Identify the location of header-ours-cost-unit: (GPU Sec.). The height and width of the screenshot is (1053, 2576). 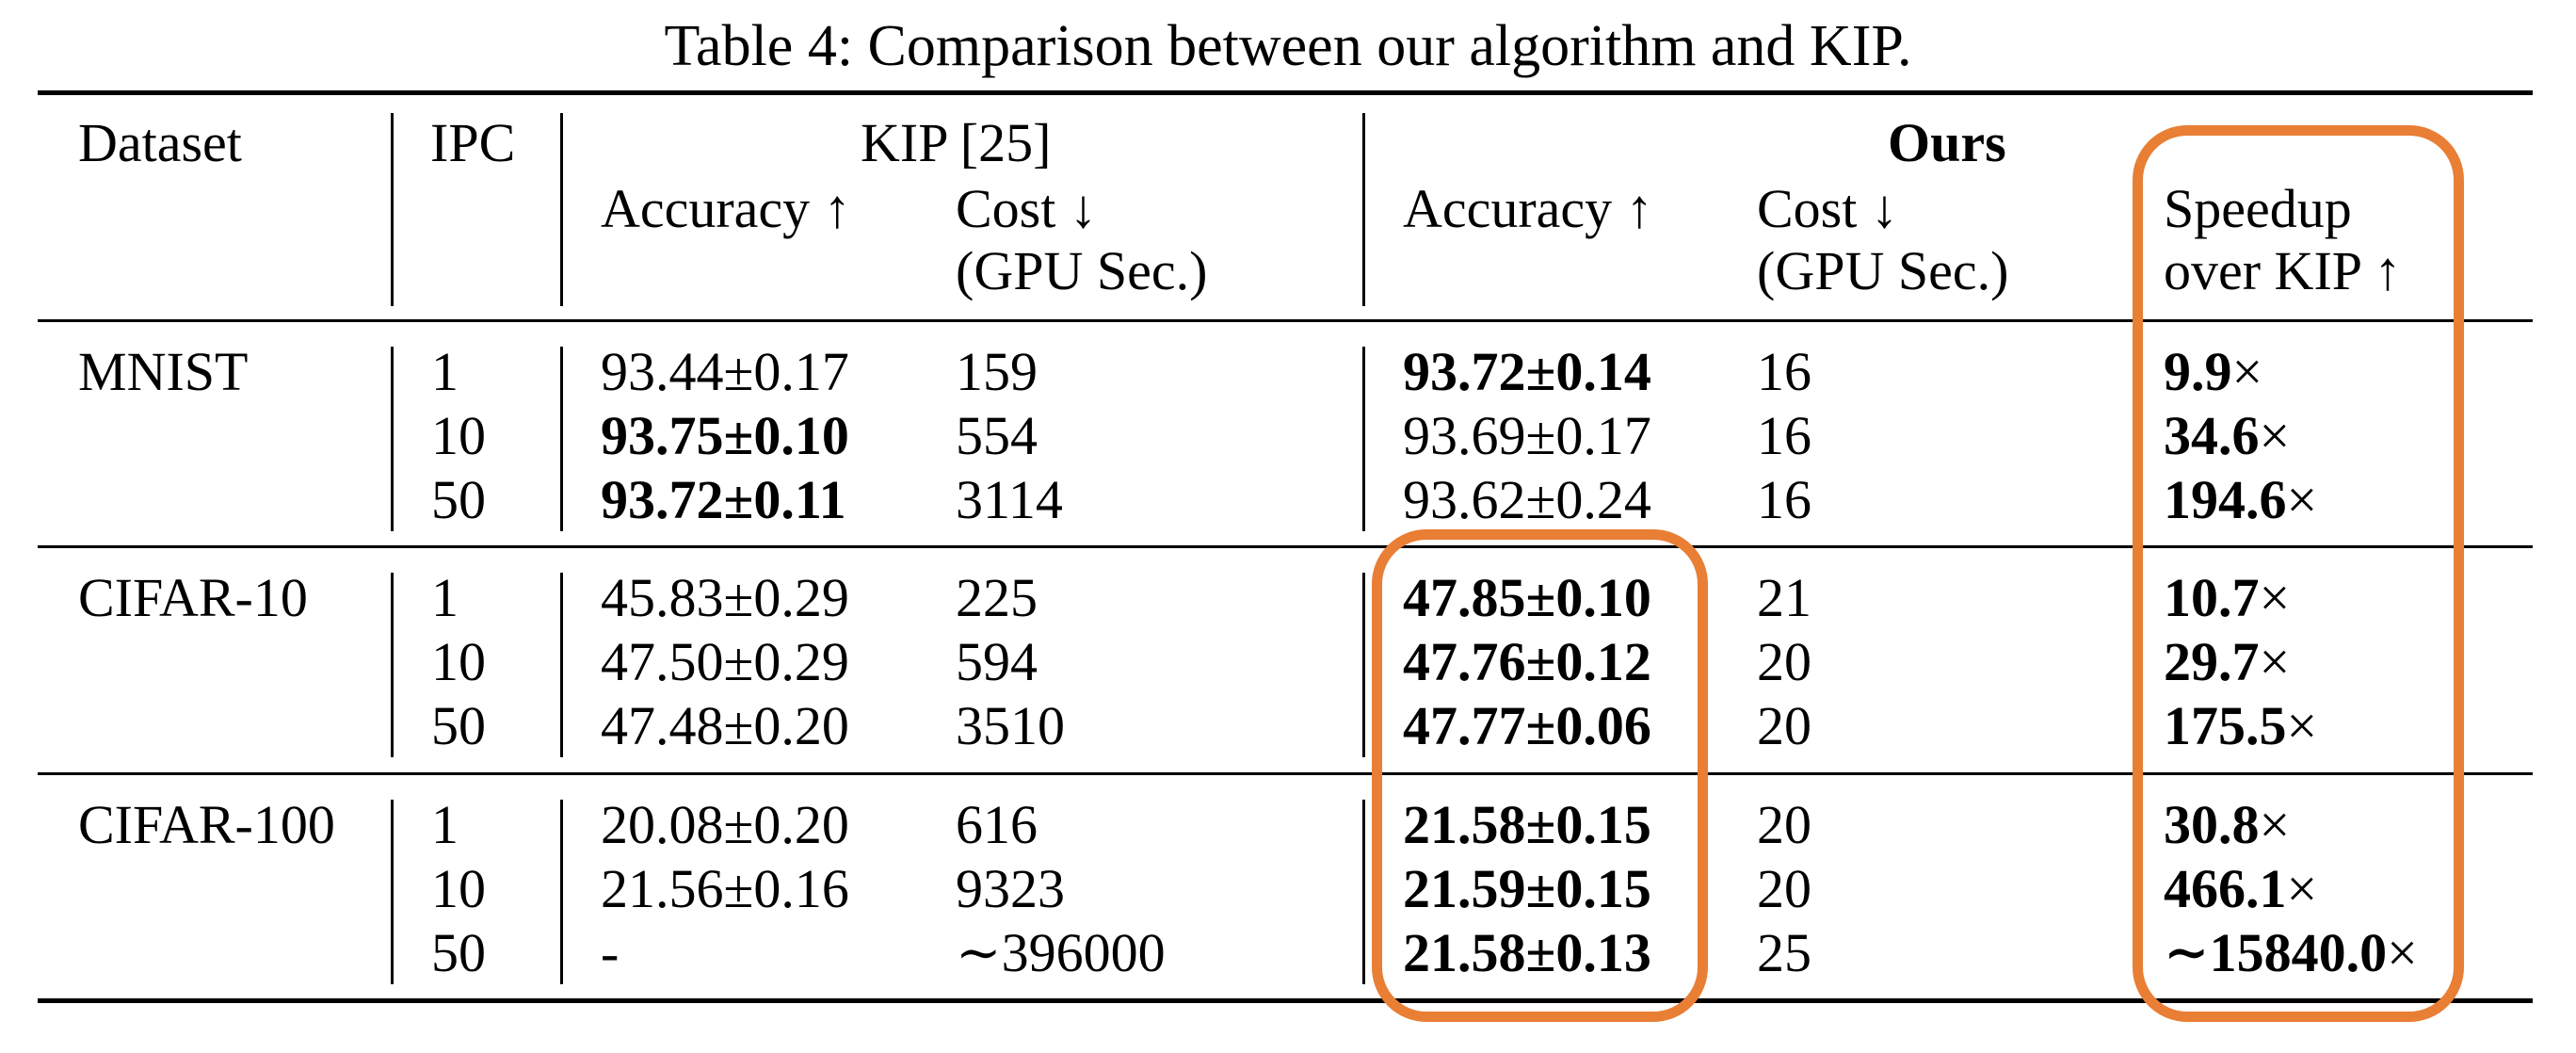
(1883, 270).